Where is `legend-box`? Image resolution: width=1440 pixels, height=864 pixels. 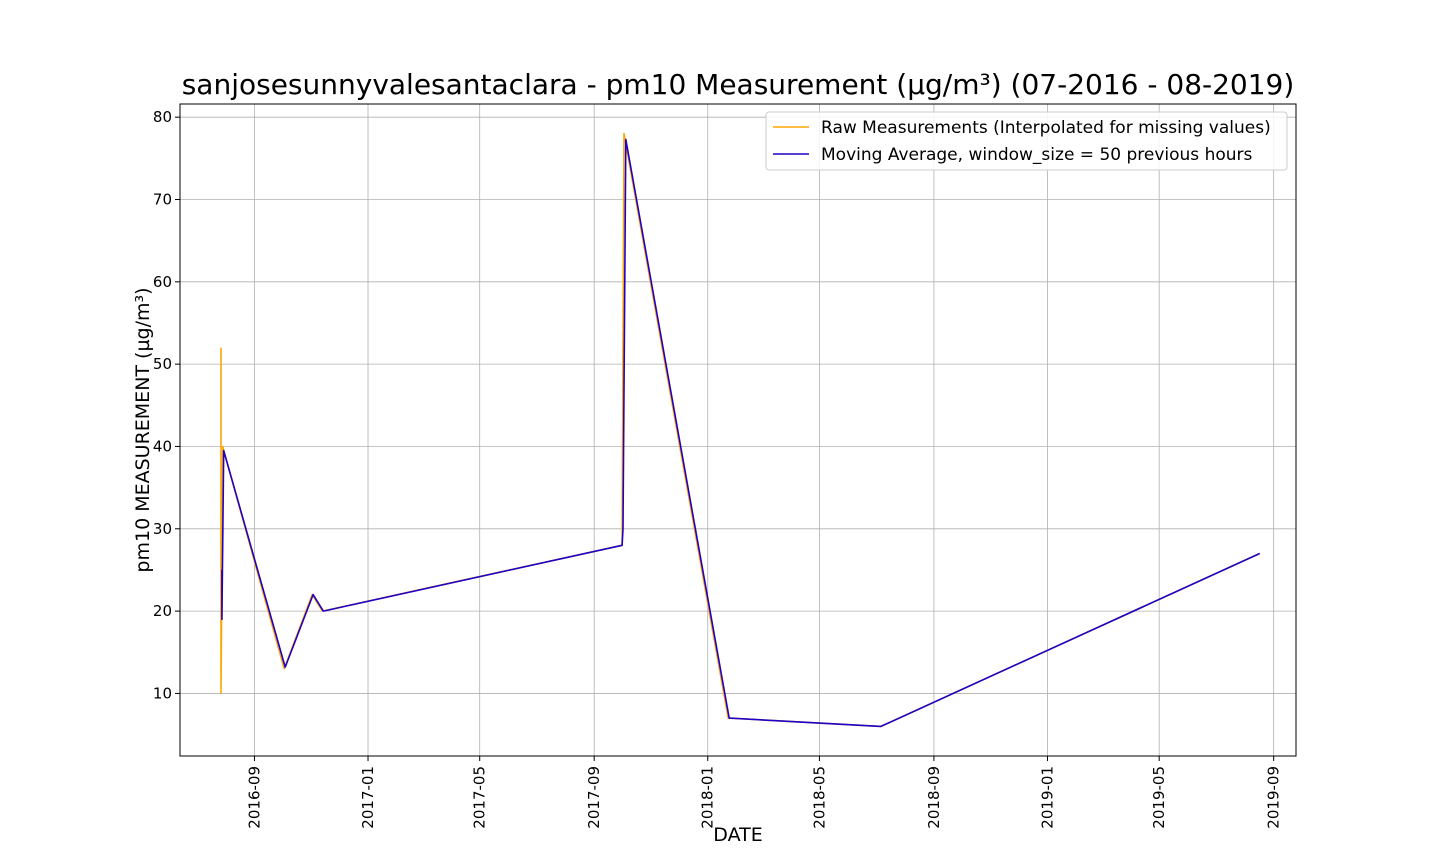 legend-box is located at coordinates (1026, 141).